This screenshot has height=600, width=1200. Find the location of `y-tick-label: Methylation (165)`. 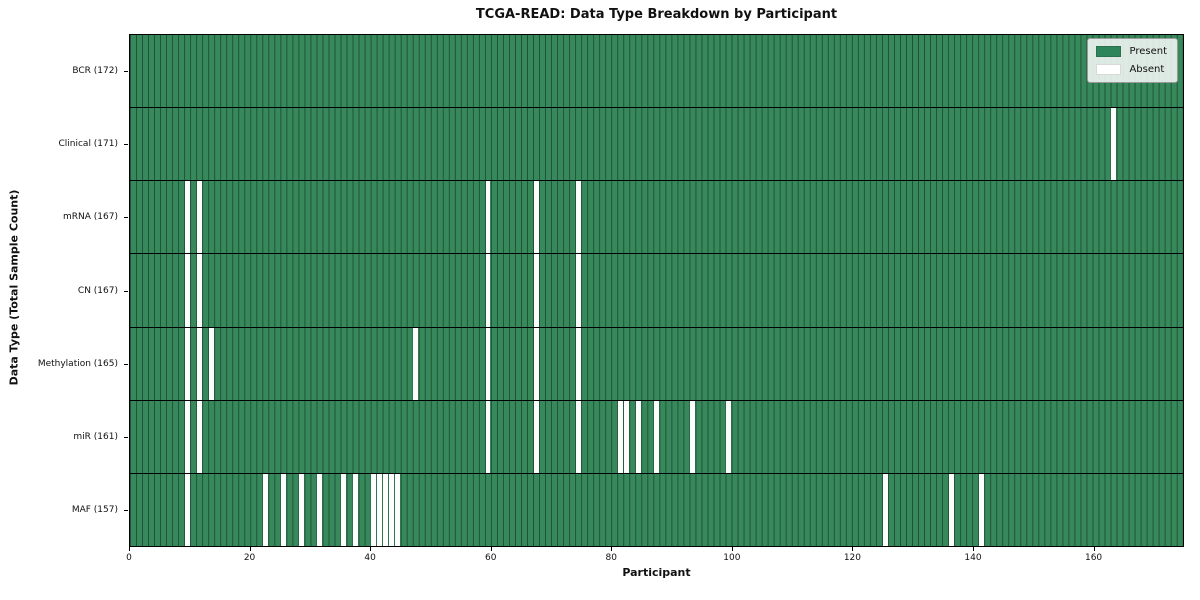

y-tick-label: Methylation (165) is located at coordinates (77, 363).